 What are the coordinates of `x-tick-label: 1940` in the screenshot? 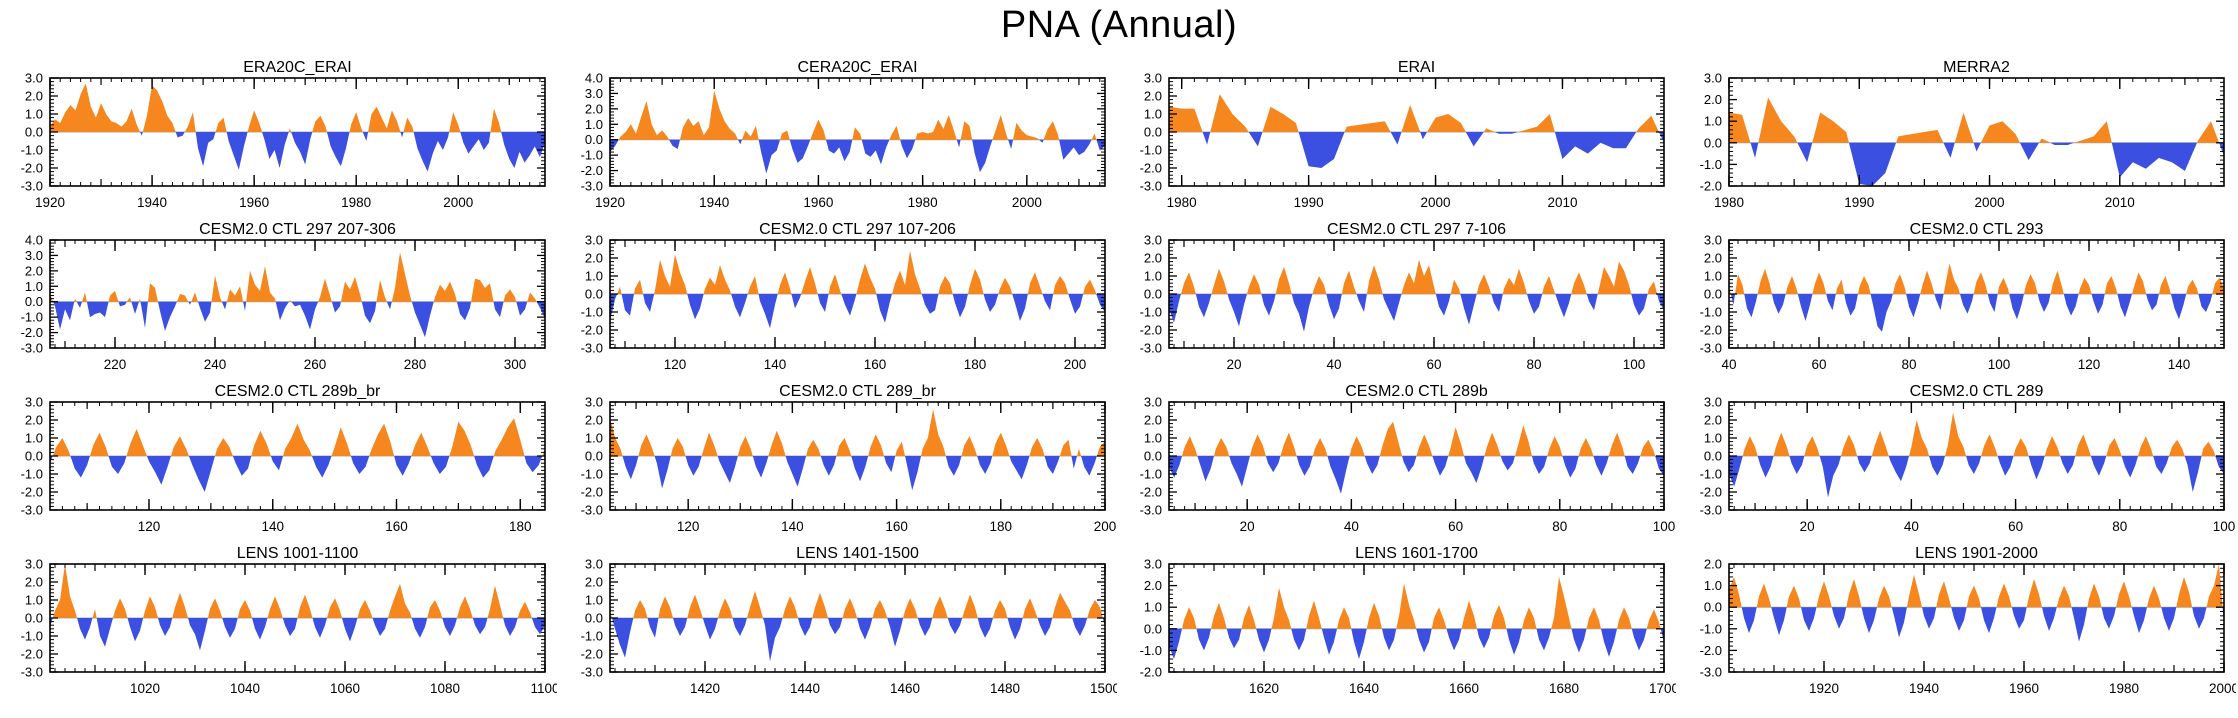 It's located at (152, 202).